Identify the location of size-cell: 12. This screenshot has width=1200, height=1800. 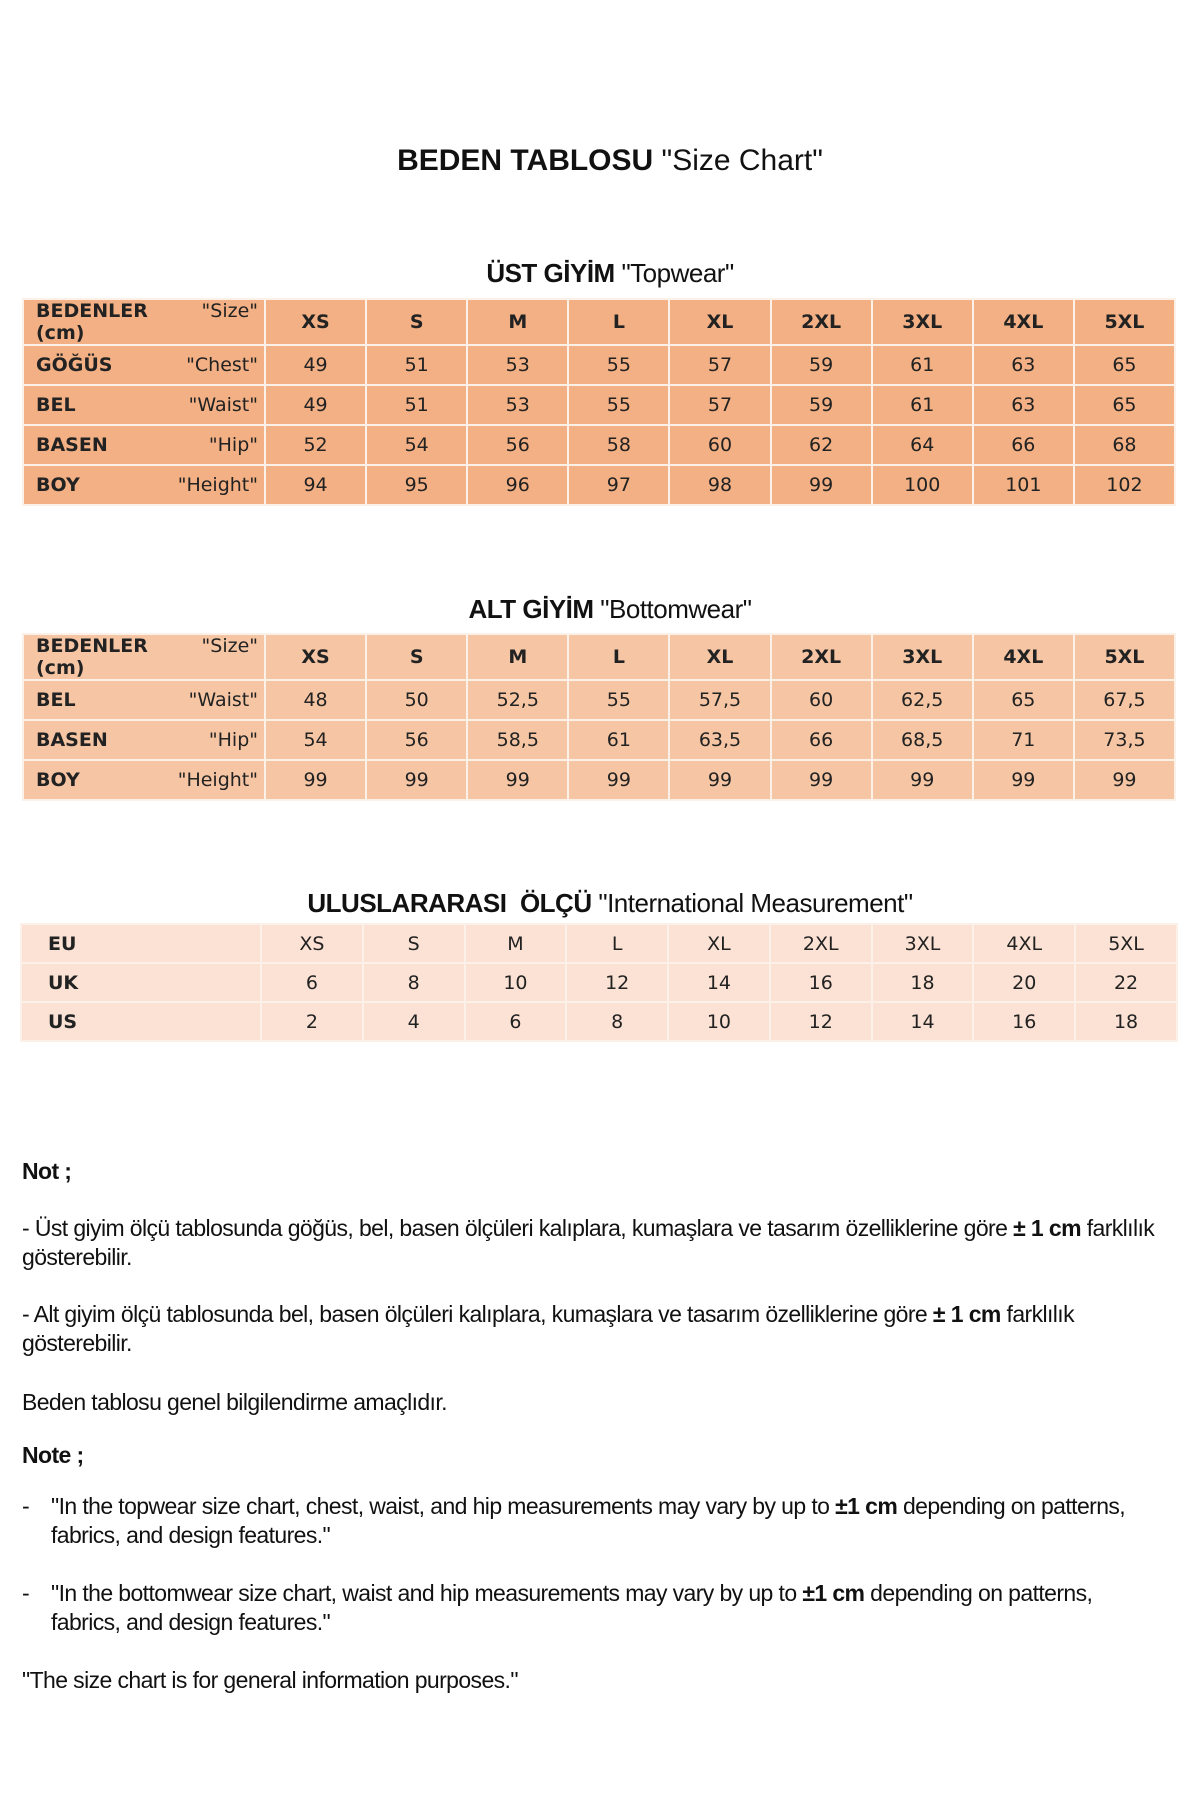
(820, 1021).